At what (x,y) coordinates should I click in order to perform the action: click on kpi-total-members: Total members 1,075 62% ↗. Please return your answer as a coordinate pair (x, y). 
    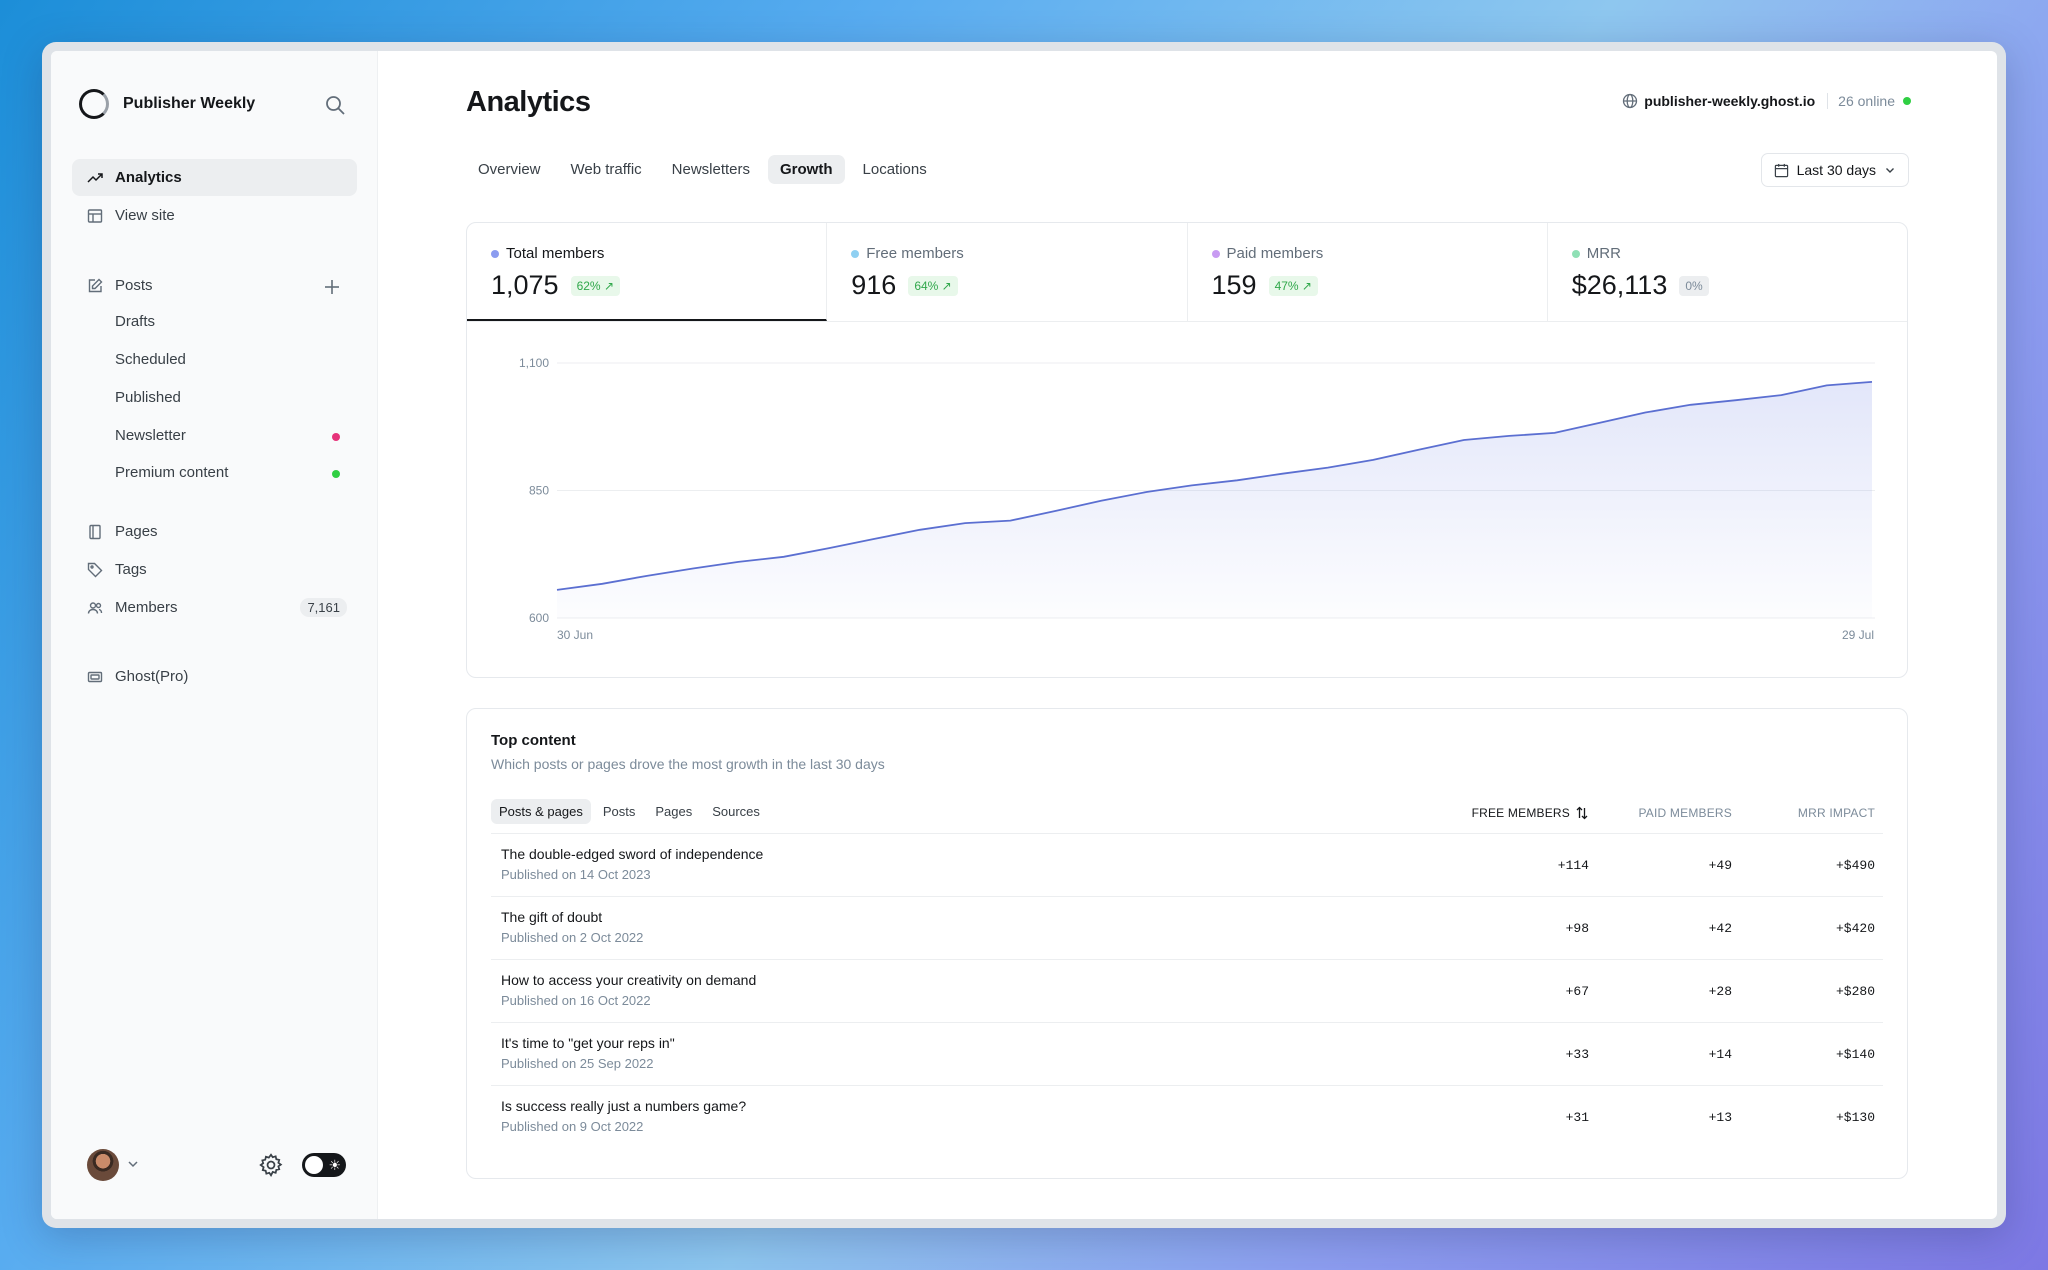
    Looking at the image, I should click on (647, 272).